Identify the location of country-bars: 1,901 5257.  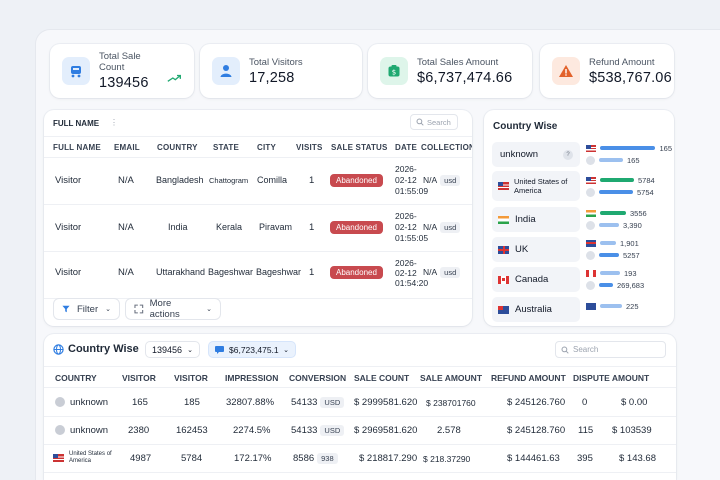
(629, 249).